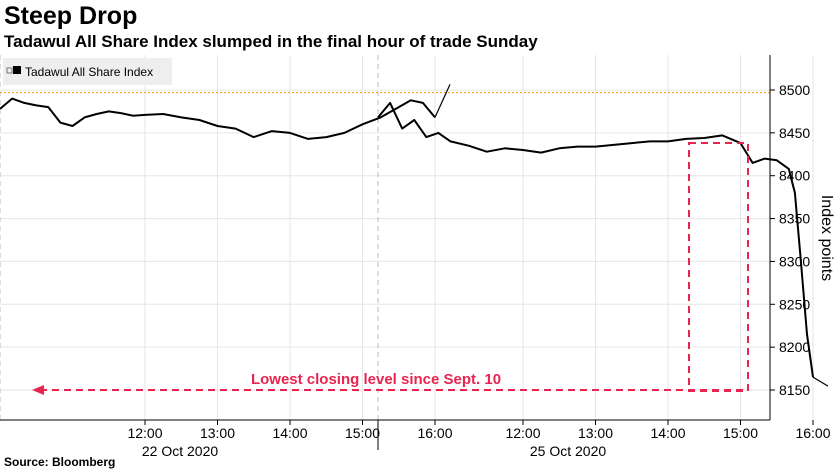  What do you see at coordinates (794, 133) in the screenshot?
I see `y-tick-label: 8450` at bounding box center [794, 133].